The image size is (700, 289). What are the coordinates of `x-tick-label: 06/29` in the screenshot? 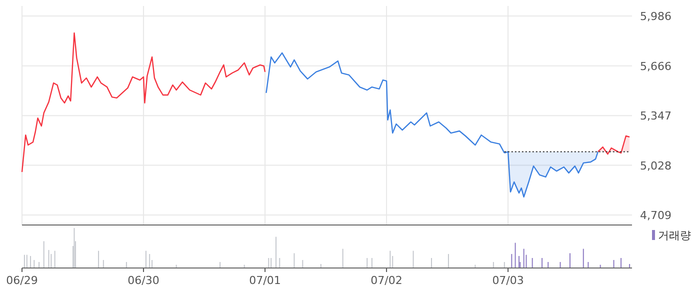 It's located at (22, 280).